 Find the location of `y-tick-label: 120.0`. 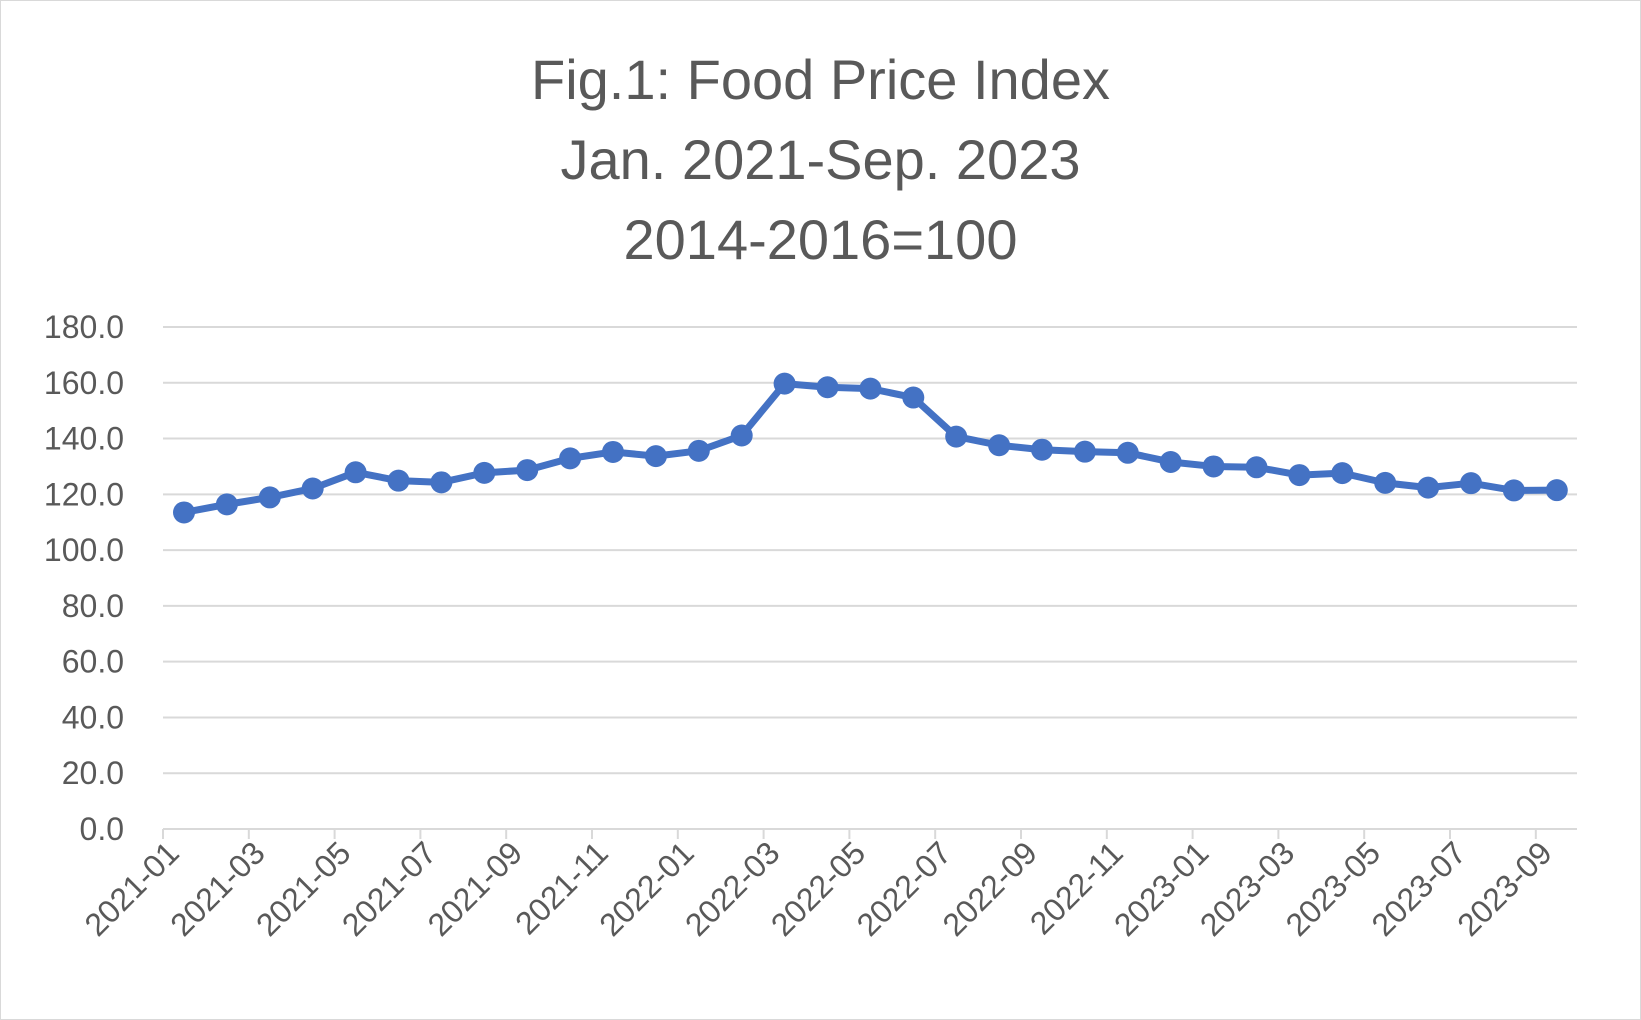

y-tick-label: 120.0 is located at coordinates (84, 494).